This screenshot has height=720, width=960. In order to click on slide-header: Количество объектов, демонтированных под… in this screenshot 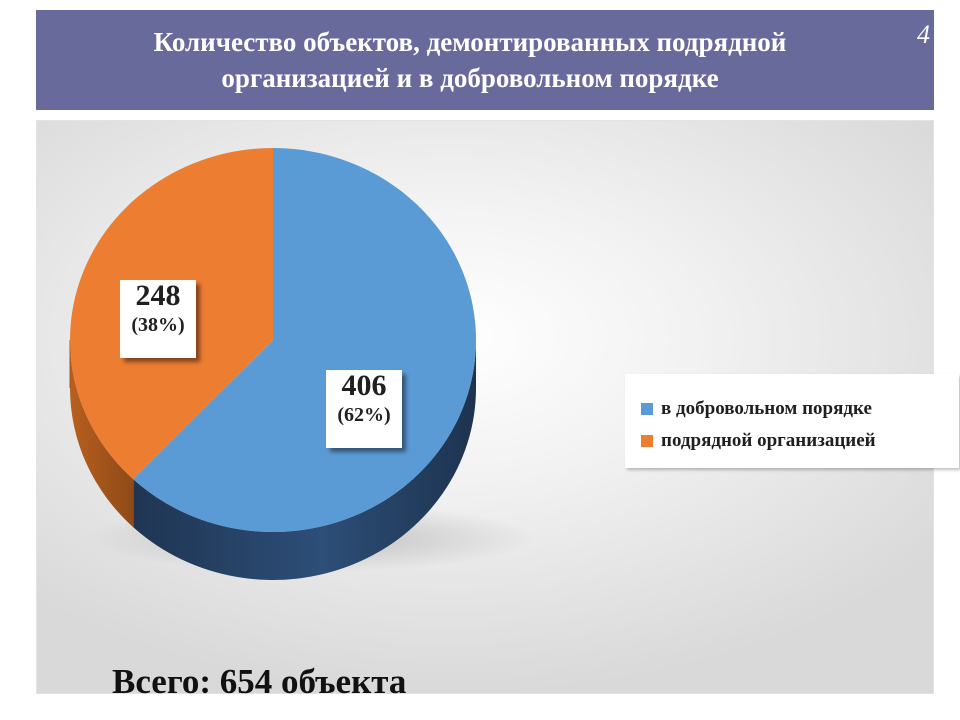, I will do `click(485, 60)`.